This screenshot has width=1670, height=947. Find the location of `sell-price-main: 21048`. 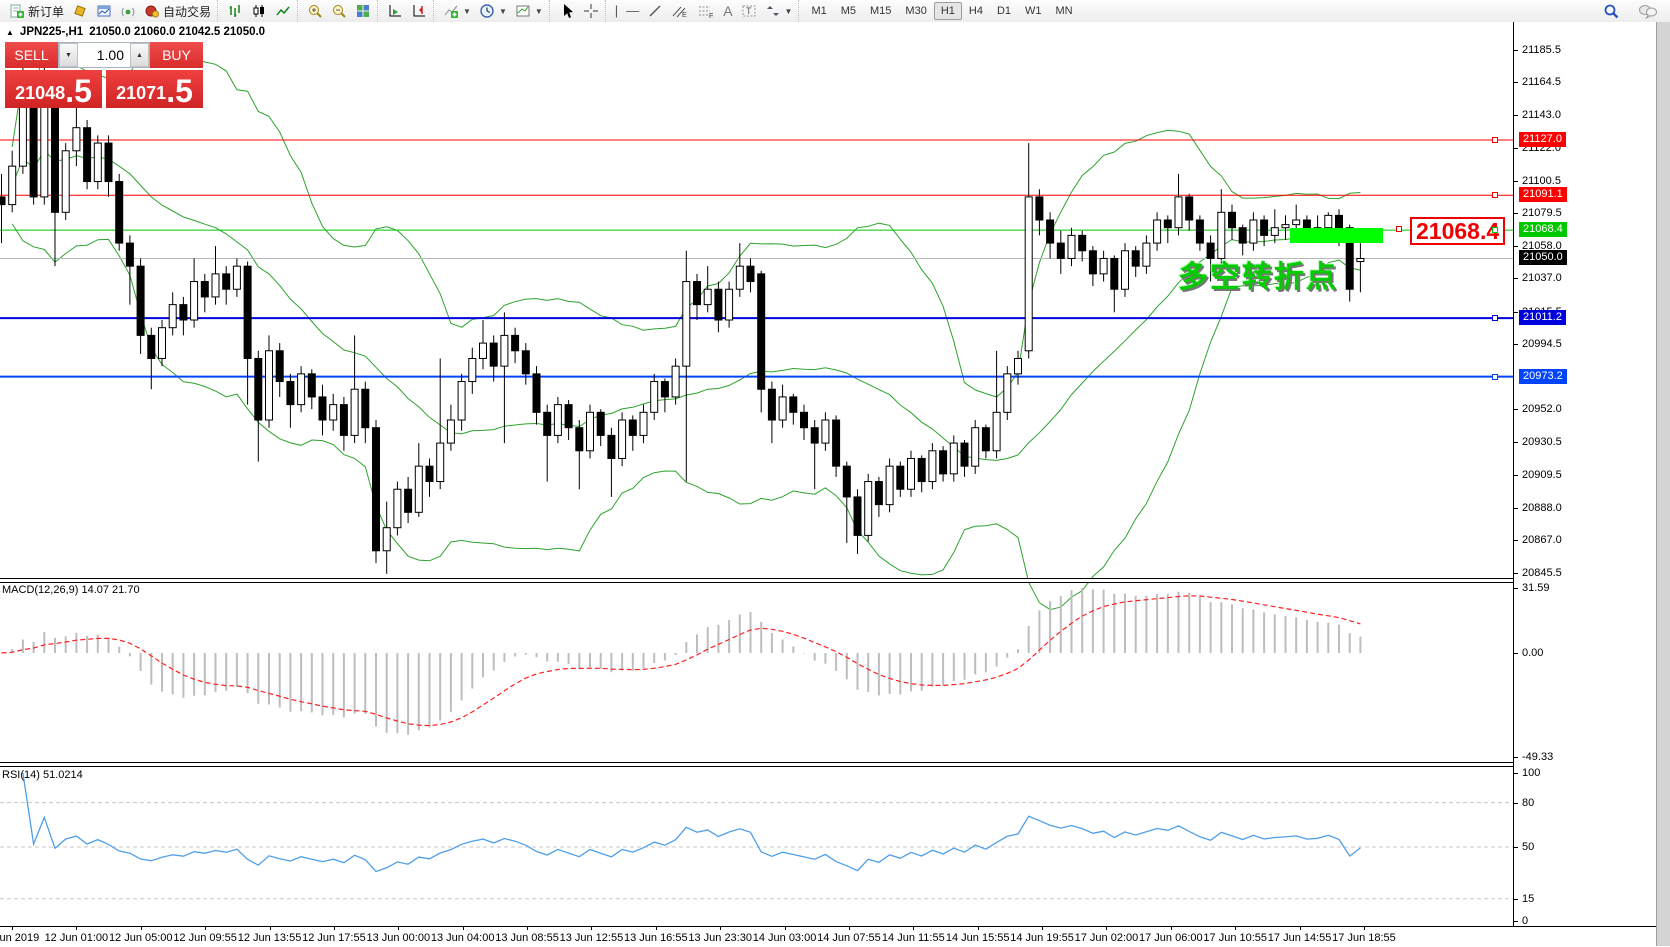

sell-price-main: 21048 is located at coordinates (40, 93).